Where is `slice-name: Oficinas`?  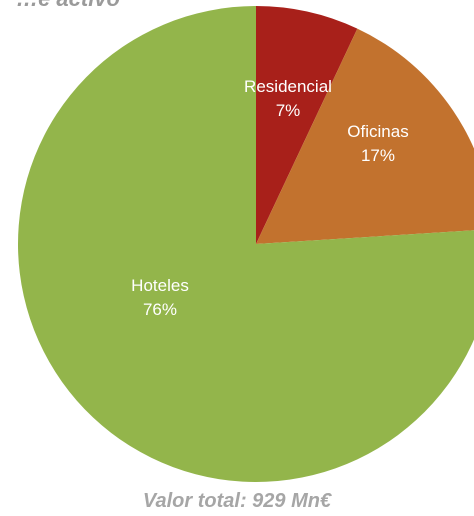 slice-name: Oficinas is located at coordinates (378, 131).